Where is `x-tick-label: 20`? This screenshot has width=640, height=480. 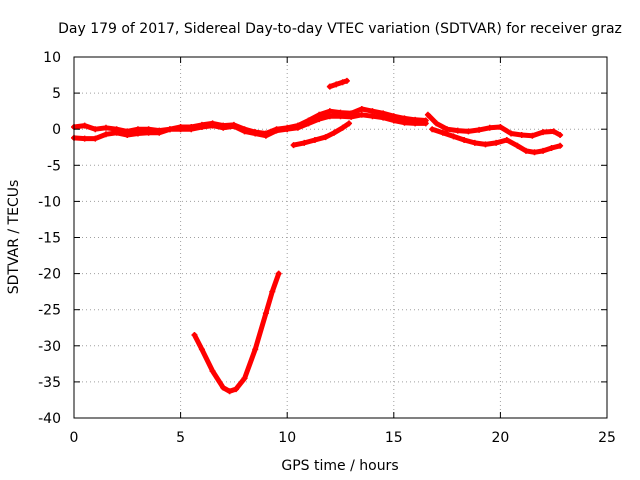 x-tick-label: 20 is located at coordinates (500, 438).